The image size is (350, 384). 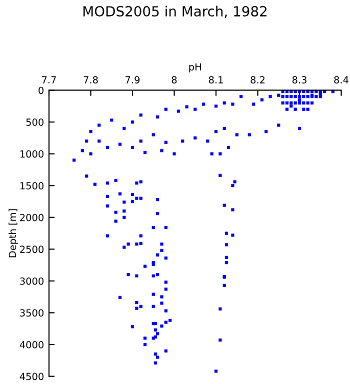 I want to click on x-tick-label: 8.1, so click(x=215, y=80).